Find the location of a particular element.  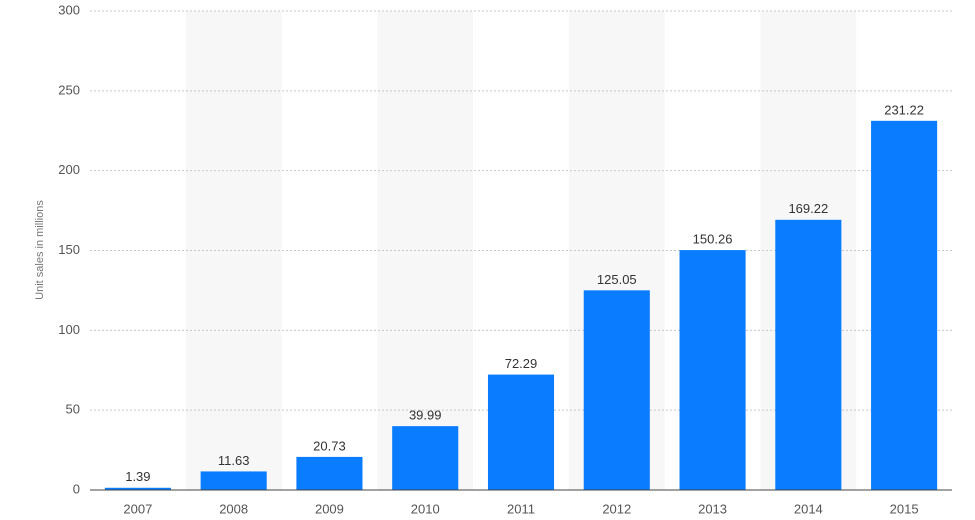

y-tick-label: 50 is located at coordinates (73, 409).